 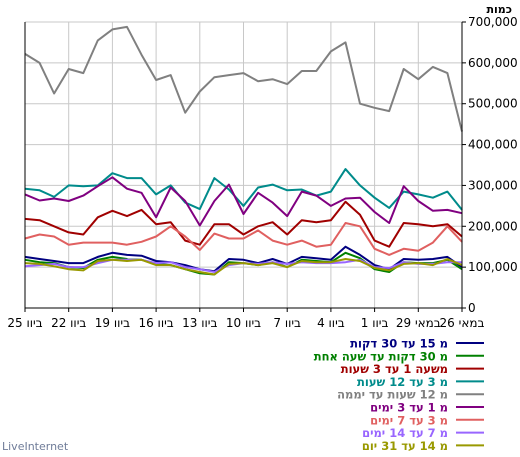 What do you see at coordinates (493, 63) in the screenshot?
I see `y-tick-label: 600,000` at bounding box center [493, 63].